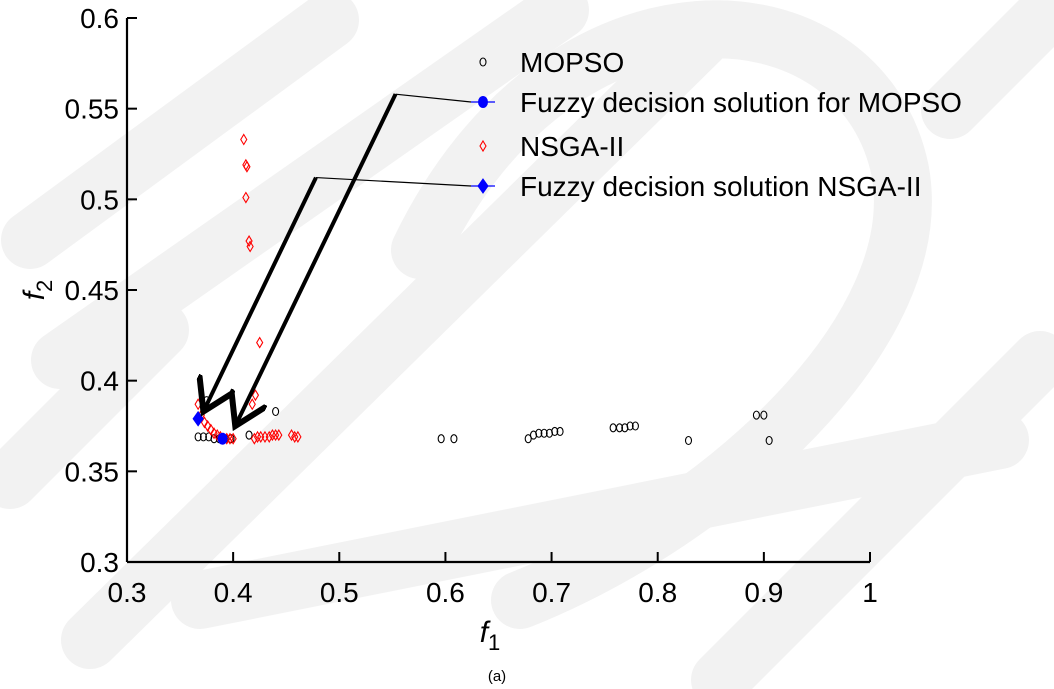  Describe the element at coordinates (233, 592) in the screenshot. I see `x-tick-label: 0.4` at that location.